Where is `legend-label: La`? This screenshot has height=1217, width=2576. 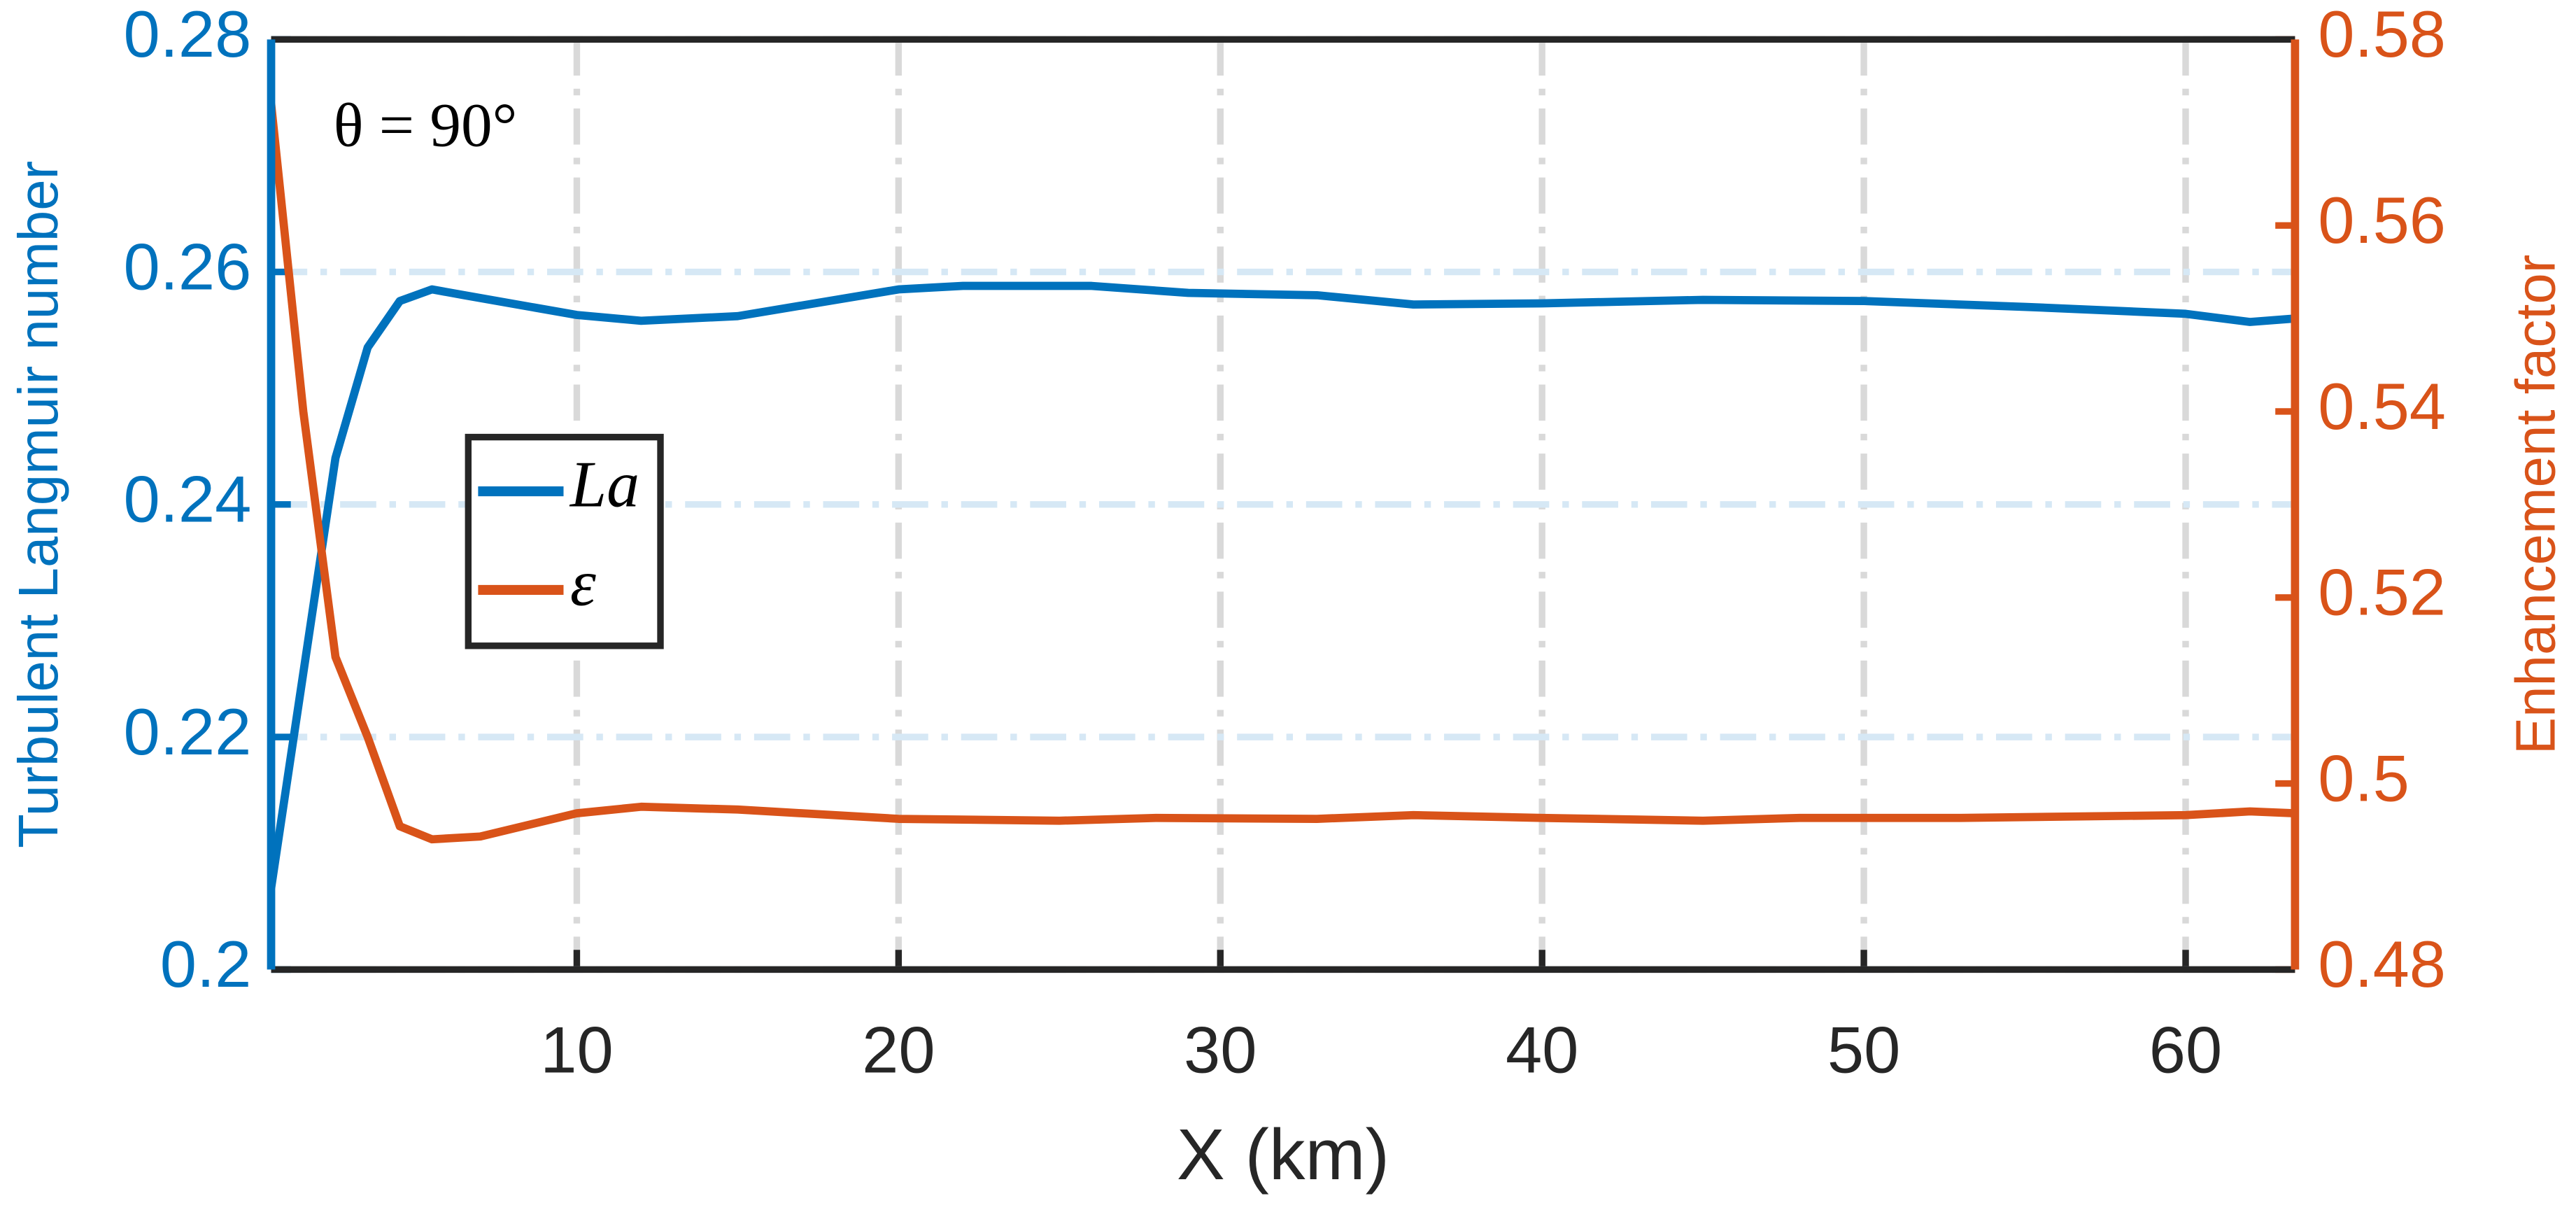
legend-label: La is located at coordinates (604, 485).